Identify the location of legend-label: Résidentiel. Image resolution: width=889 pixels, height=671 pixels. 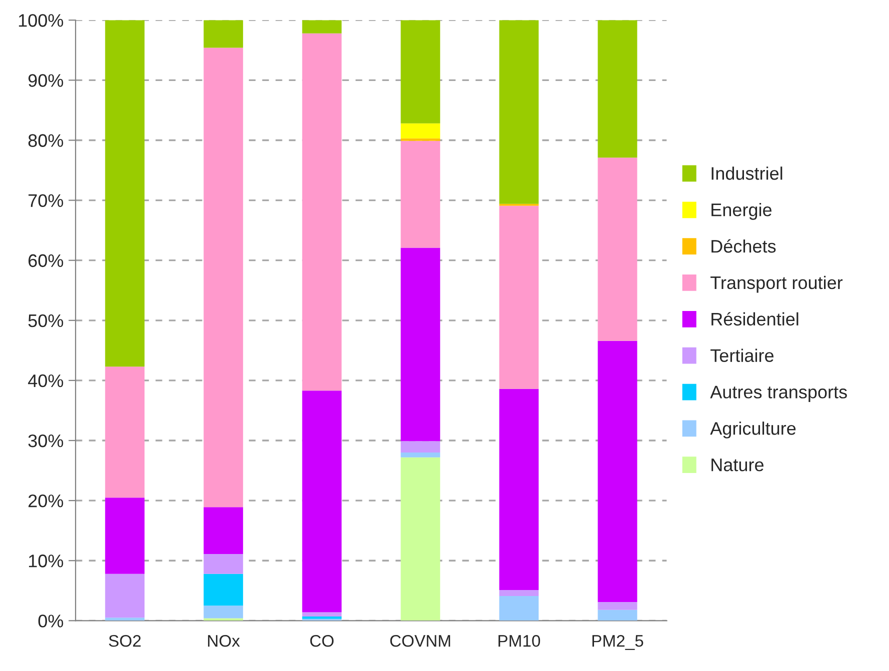
(755, 319).